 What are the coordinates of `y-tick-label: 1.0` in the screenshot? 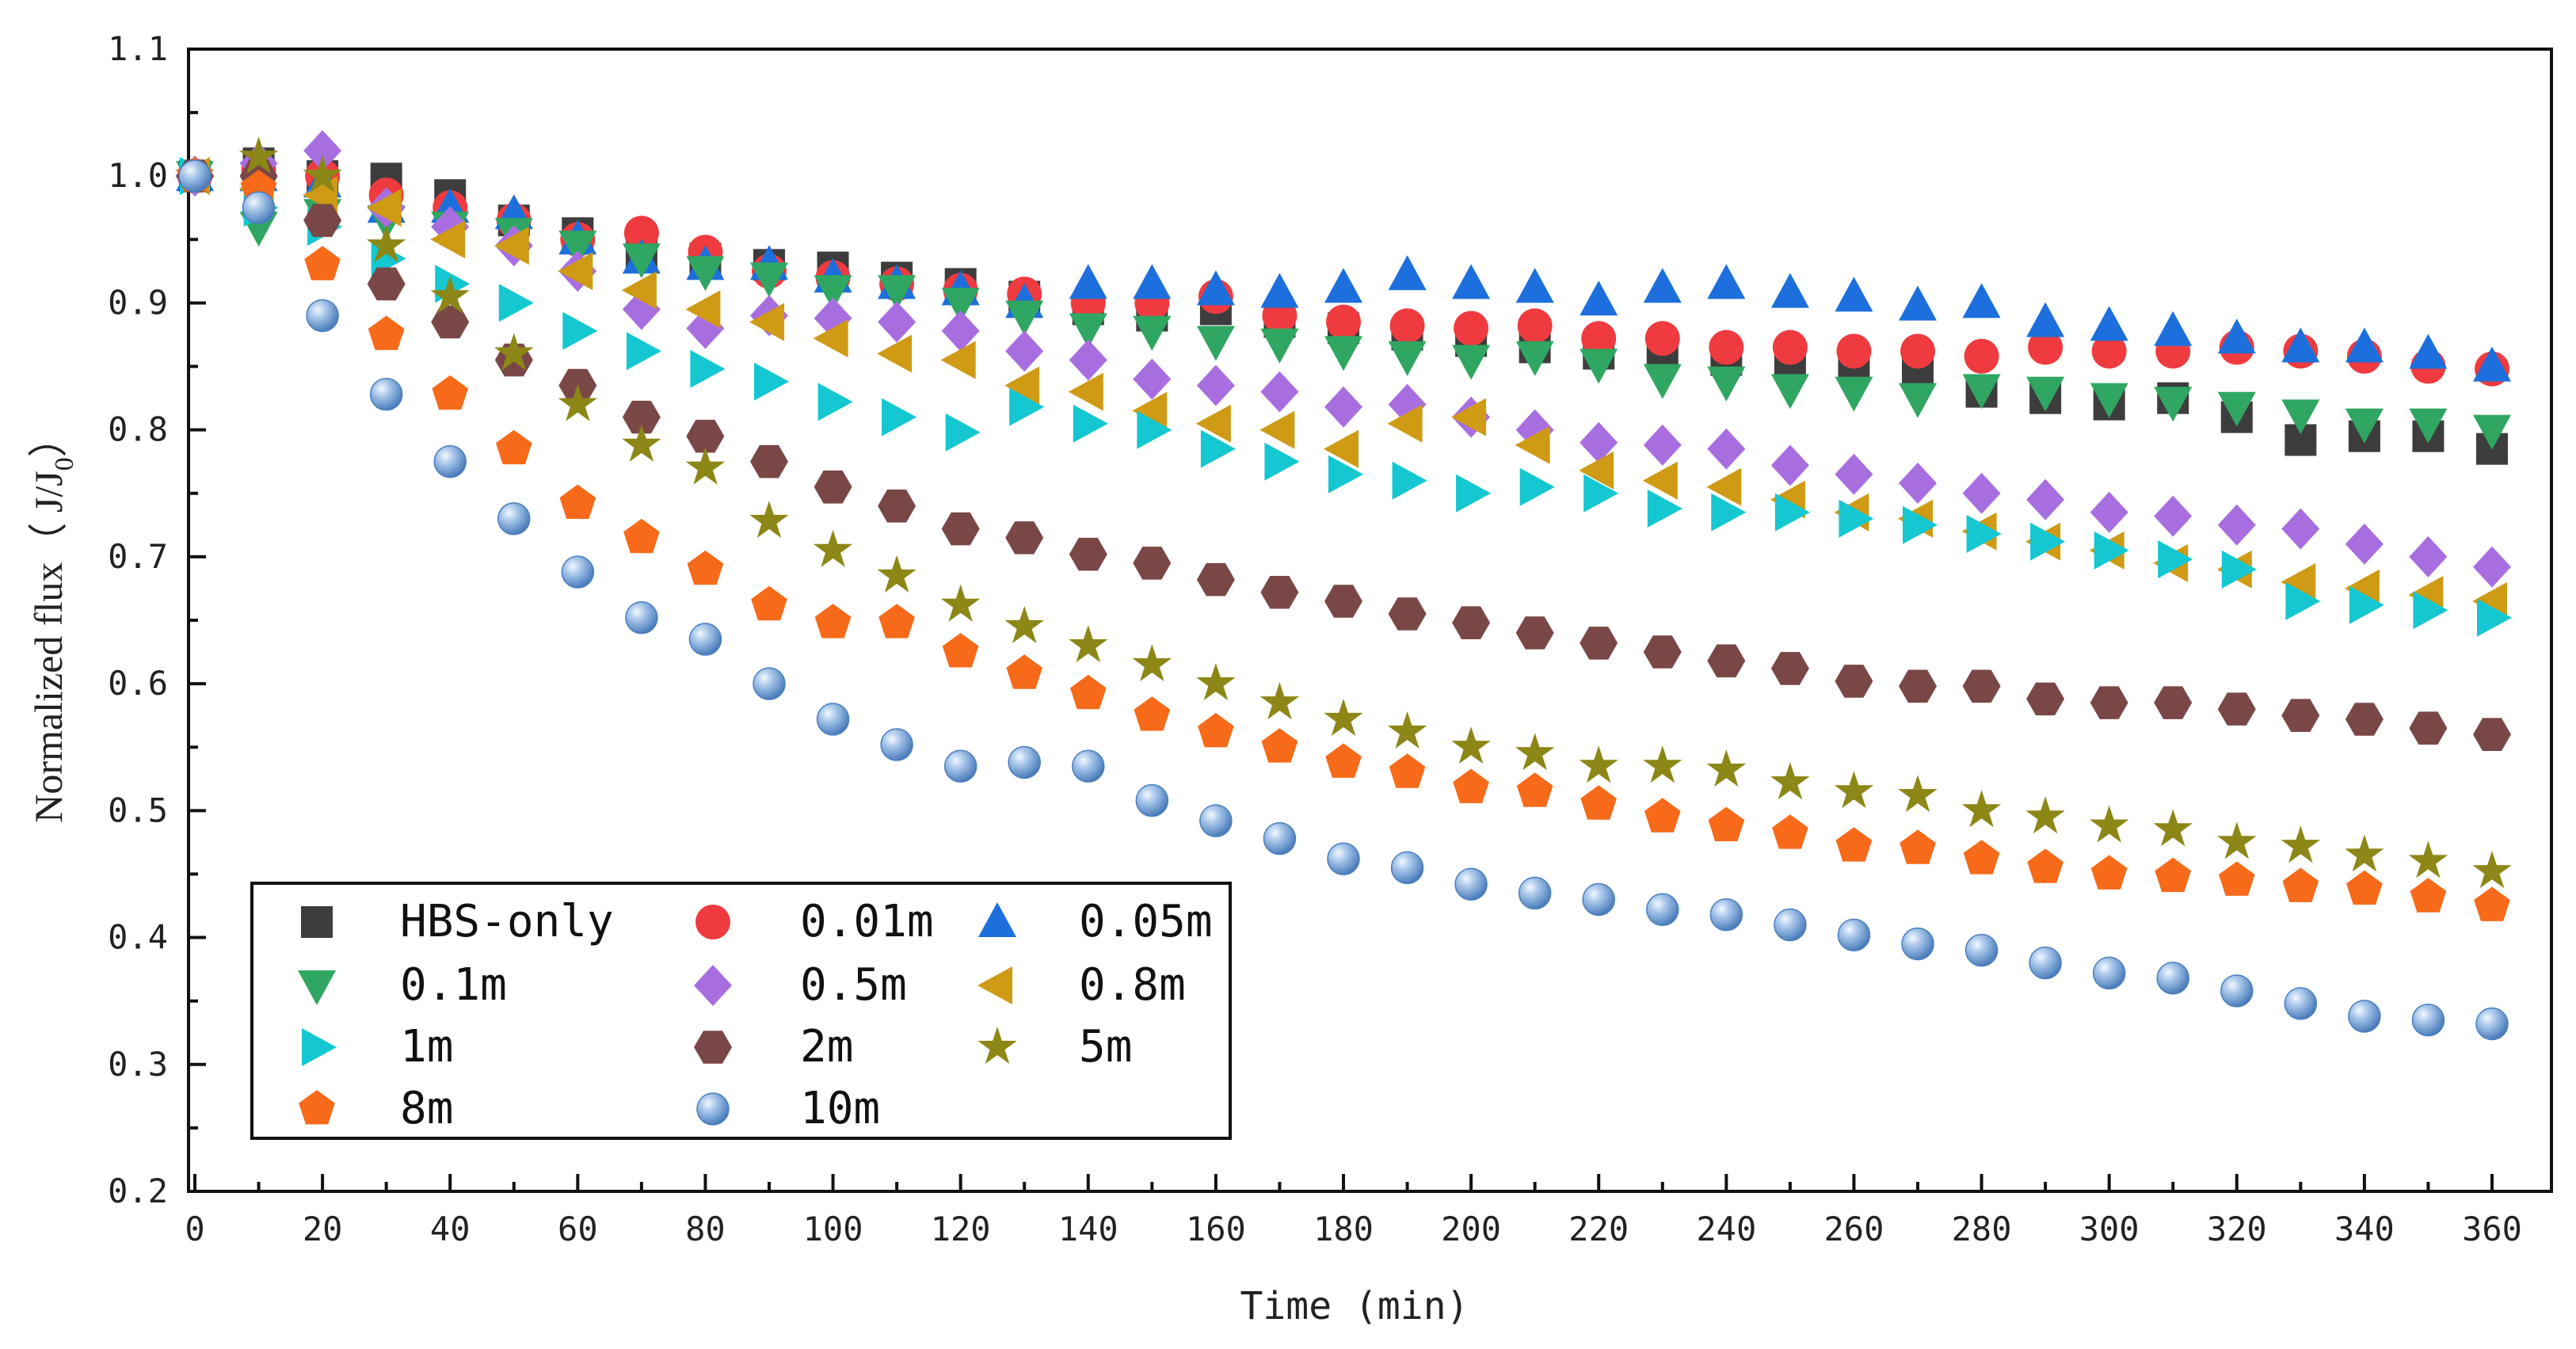 It's located at (138, 175).